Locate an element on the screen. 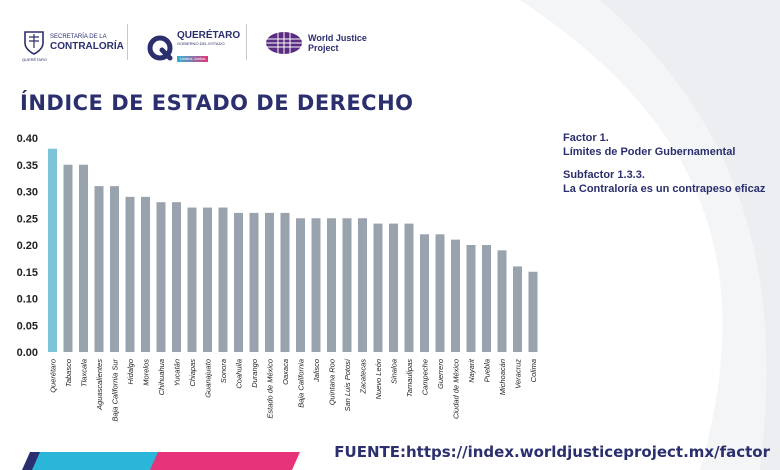 The height and width of the screenshot is (470, 780). x-tick-label: Coahuila is located at coordinates (239, 374).